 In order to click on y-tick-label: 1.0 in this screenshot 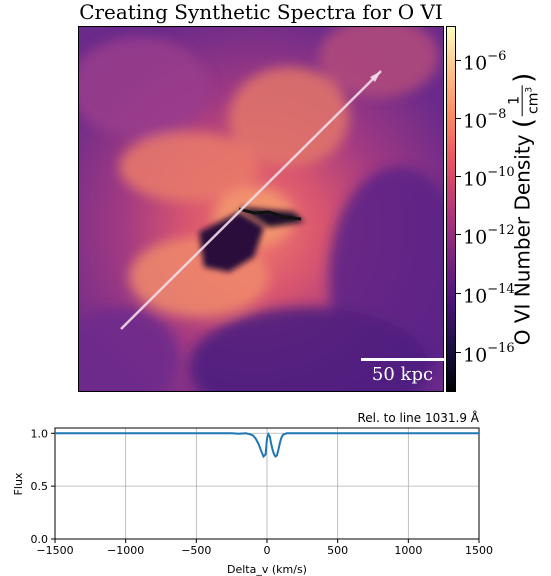, I will do `click(40, 433)`.